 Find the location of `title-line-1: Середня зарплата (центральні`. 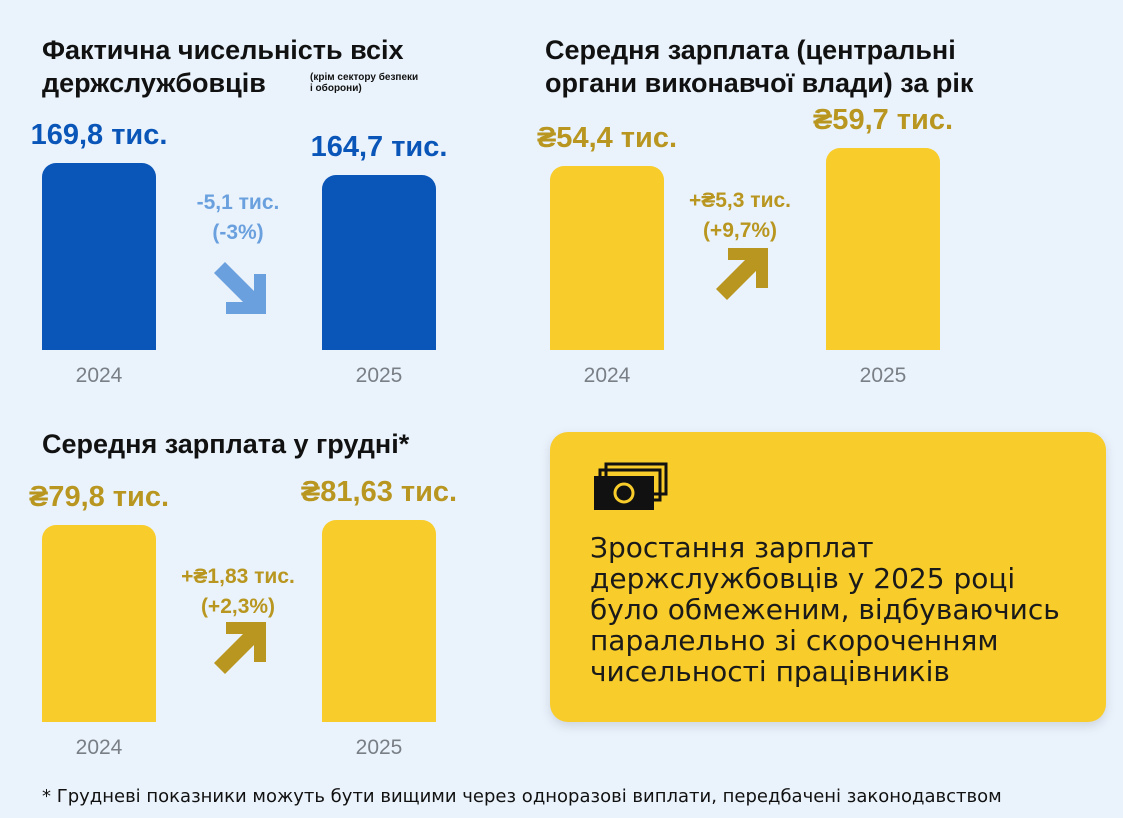

title-line-1: Середня зарплата (центральні is located at coordinates (750, 50).